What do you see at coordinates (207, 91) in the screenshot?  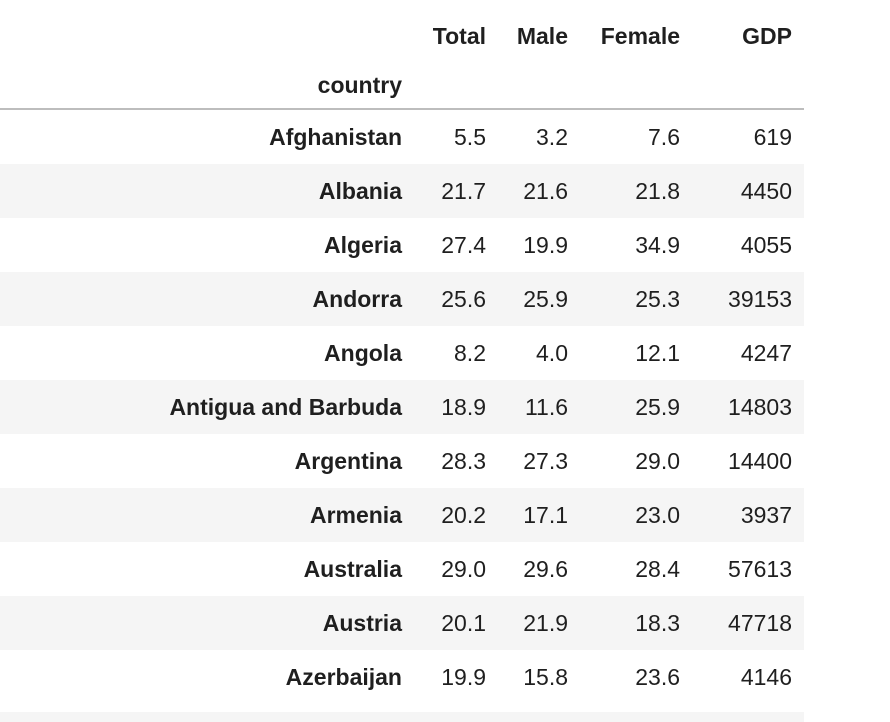 I see `index-name-header: country` at bounding box center [207, 91].